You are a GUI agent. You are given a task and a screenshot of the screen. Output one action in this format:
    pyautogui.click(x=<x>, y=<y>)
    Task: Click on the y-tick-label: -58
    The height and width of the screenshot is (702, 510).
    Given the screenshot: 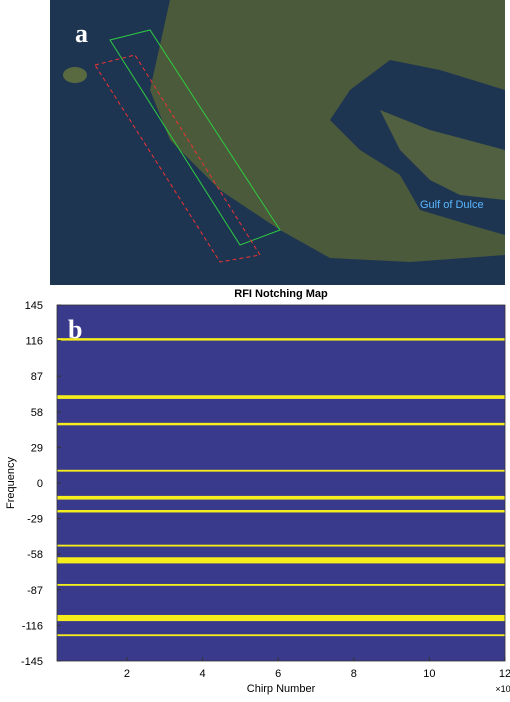 What is the action you would take?
    pyautogui.click(x=35, y=555)
    